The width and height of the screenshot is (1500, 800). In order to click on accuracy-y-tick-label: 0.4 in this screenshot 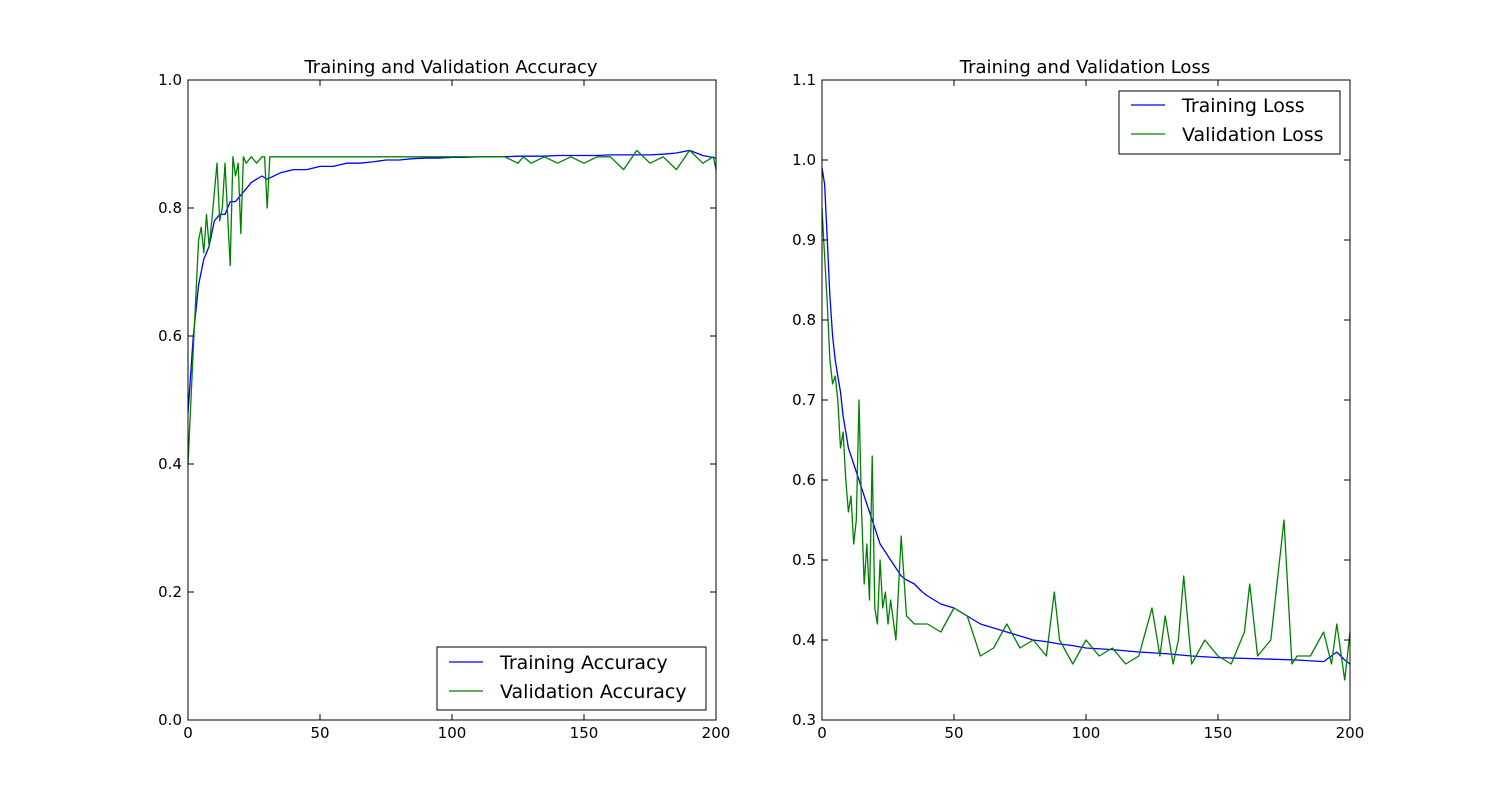, I will do `click(170, 464)`.